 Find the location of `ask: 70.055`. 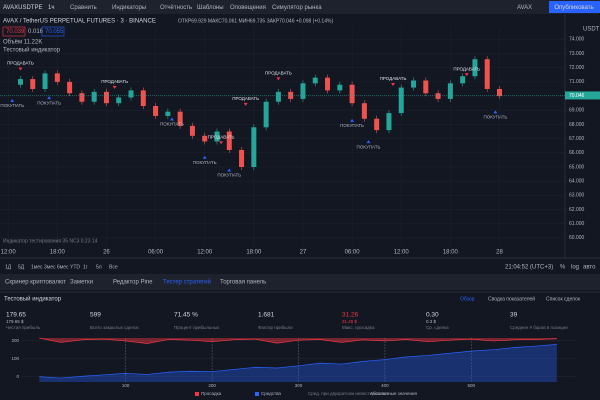

ask: 70.055 is located at coordinates (54, 32).